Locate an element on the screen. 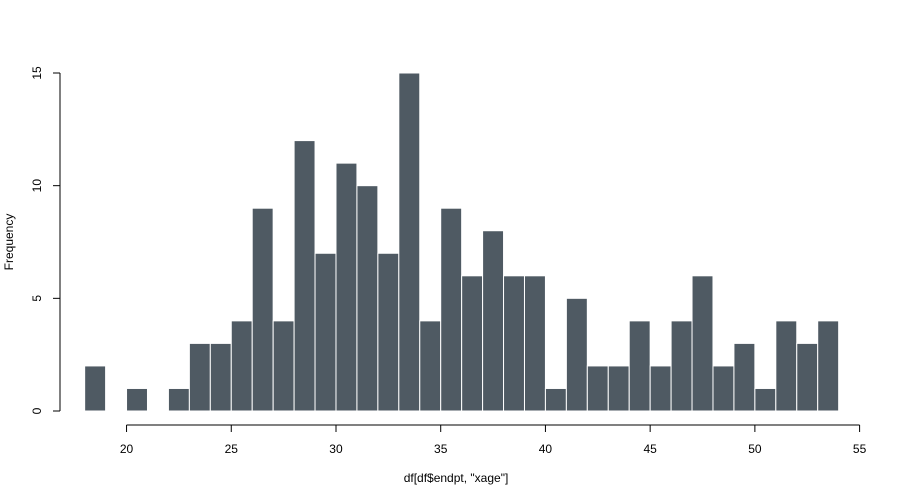 The image size is (900, 500). y-tick-label: 10 is located at coordinates (37, 186).